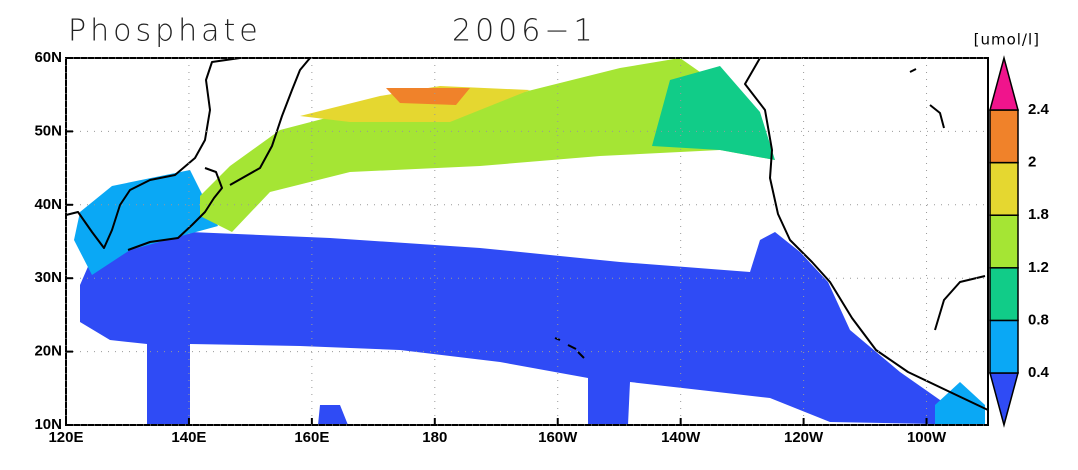 This screenshot has width=1078, height=470. What do you see at coordinates (146, 222) in the screenshot?
I see `mid-low-field` at bounding box center [146, 222].